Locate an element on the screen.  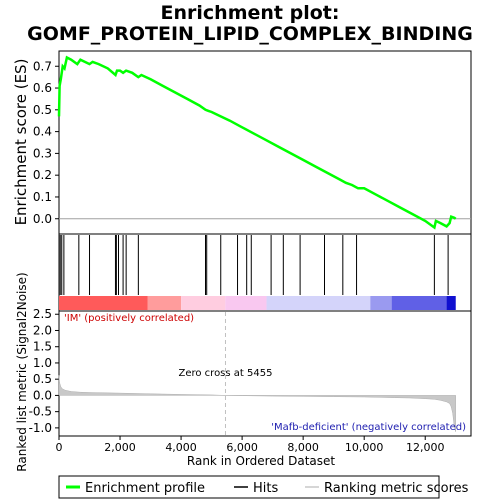
zero-cross-label: Zero cross at 5455 is located at coordinates (225, 373).